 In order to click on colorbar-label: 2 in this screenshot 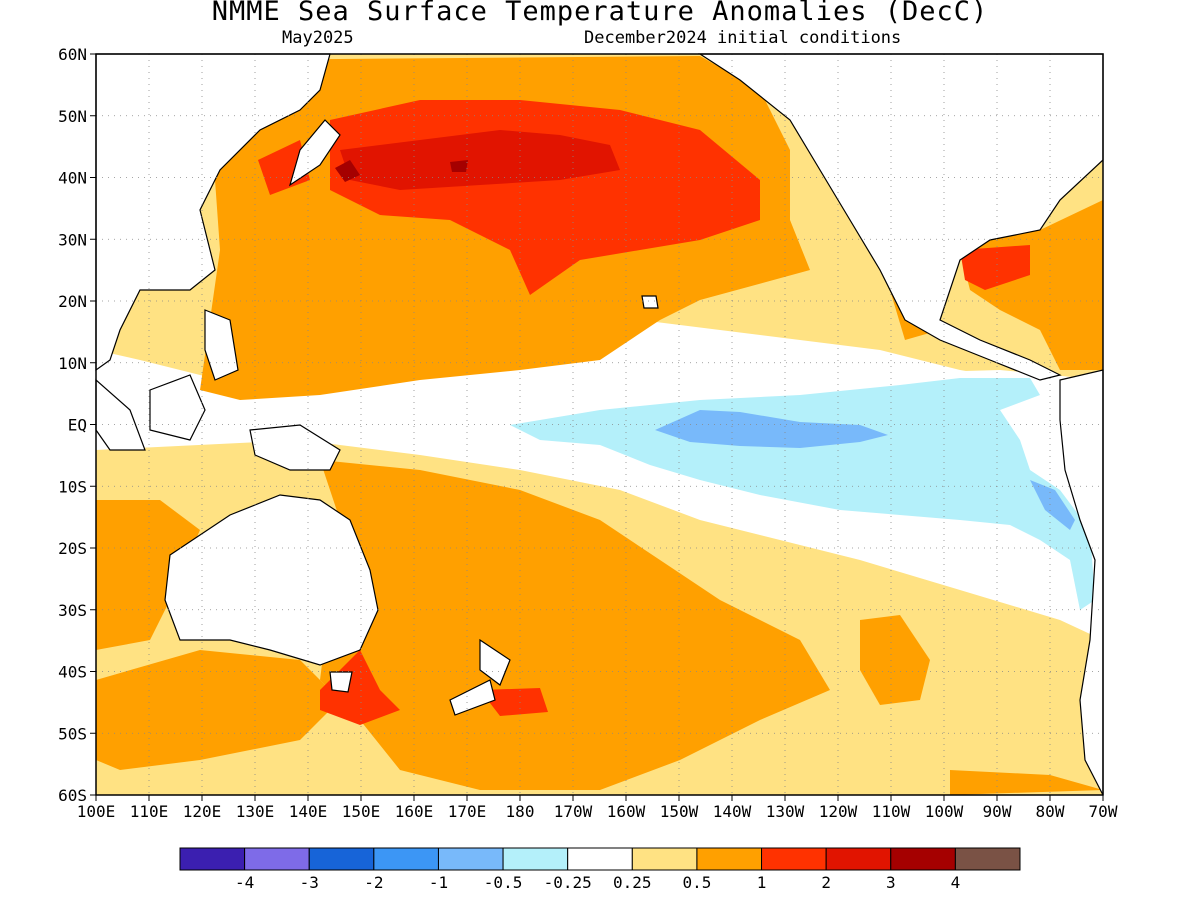, I will do `click(826, 882)`.